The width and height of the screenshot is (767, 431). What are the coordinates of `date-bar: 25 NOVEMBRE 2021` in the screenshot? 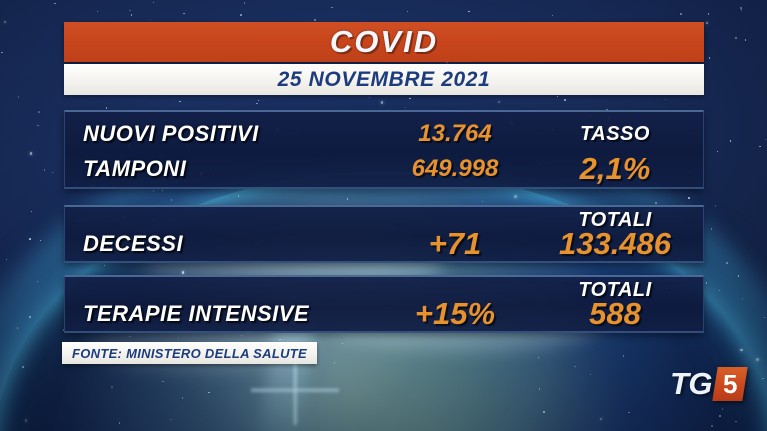 It's located at (384, 79).